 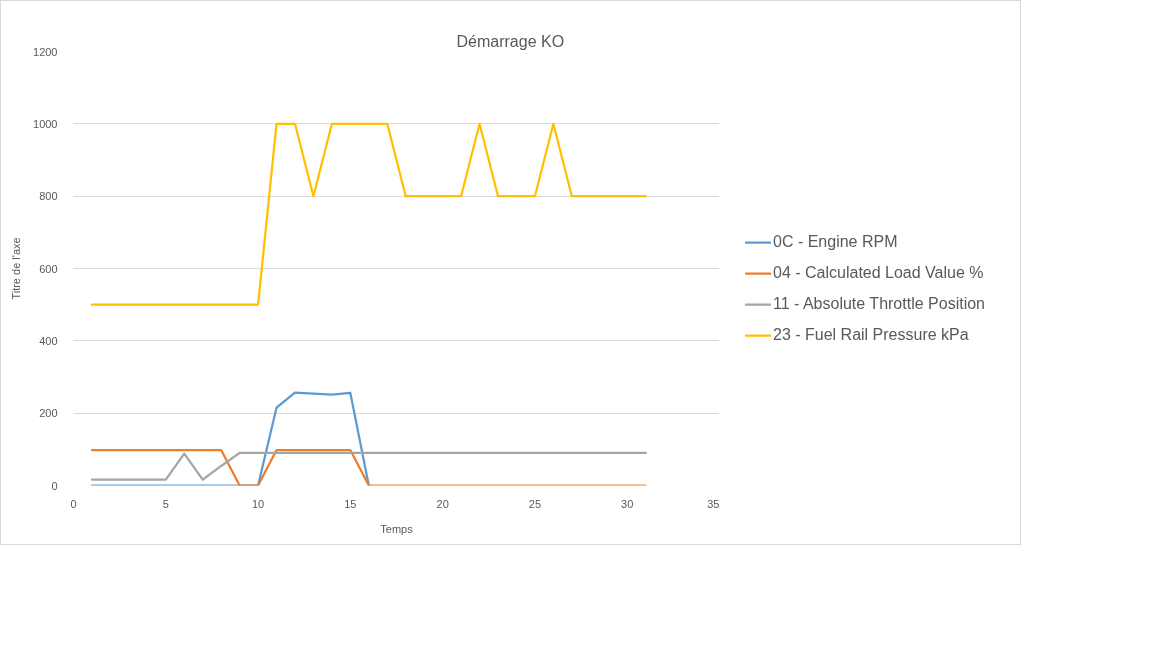 What do you see at coordinates (535, 503) in the screenshot?
I see `x-tick-label: 25` at bounding box center [535, 503].